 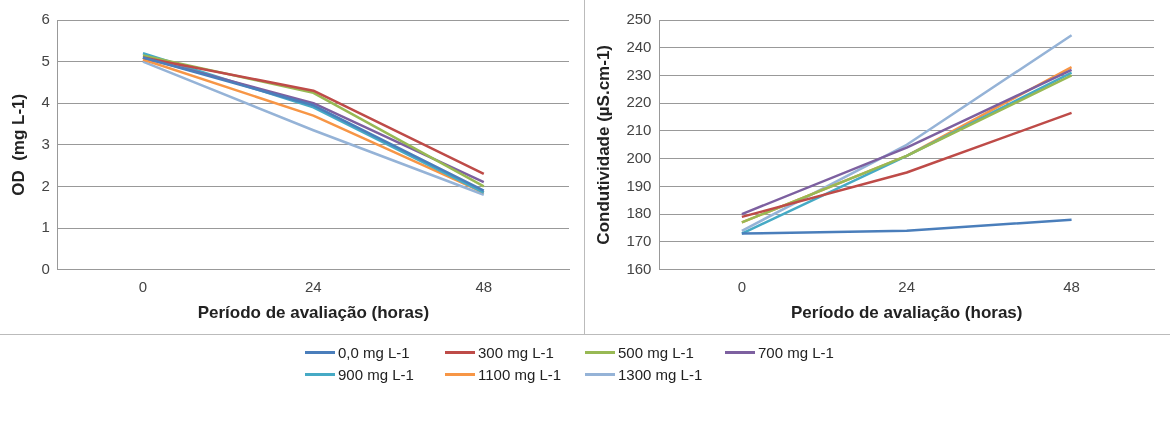 I want to click on legend-label: 300 mg L-1, so click(x=516, y=352).